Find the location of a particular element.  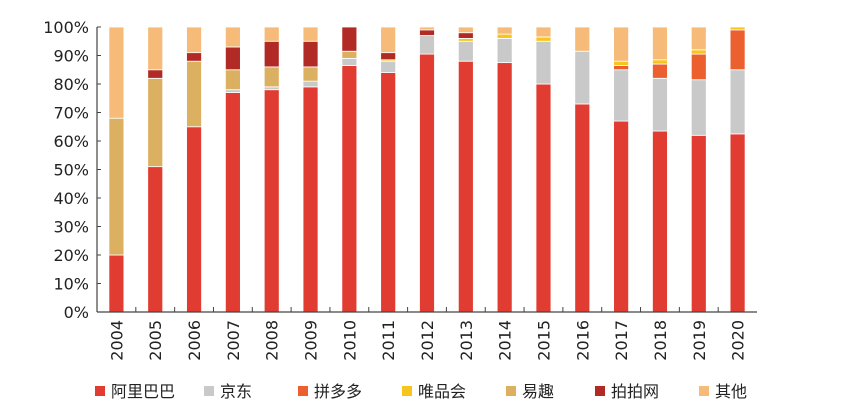

y-axis: 0% 10% 20% 30% 40% 50% 60% 70% 80% 90% 100% is located at coordinates (72, 170).